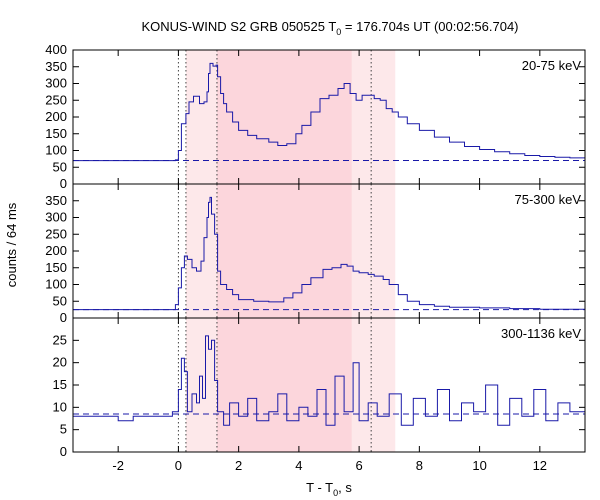 The width and height of the screenshot is (600, 500). Describe the element at coordinates (548, 199) in the screenshot. I see `energy-band-label: 75-300 keV` at that location.